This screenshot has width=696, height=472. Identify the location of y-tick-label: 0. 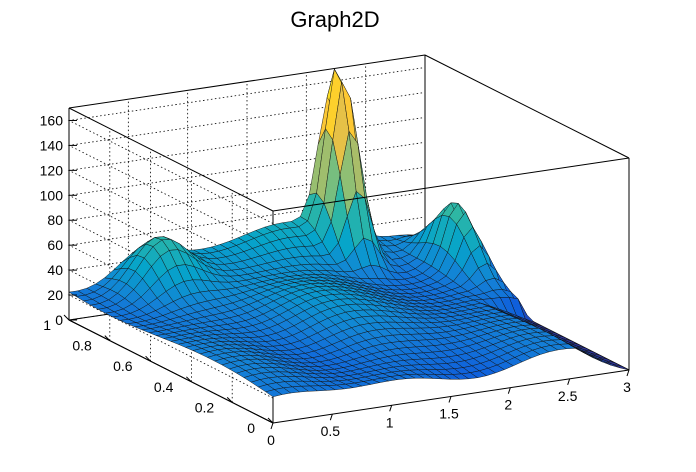
(251, 428).